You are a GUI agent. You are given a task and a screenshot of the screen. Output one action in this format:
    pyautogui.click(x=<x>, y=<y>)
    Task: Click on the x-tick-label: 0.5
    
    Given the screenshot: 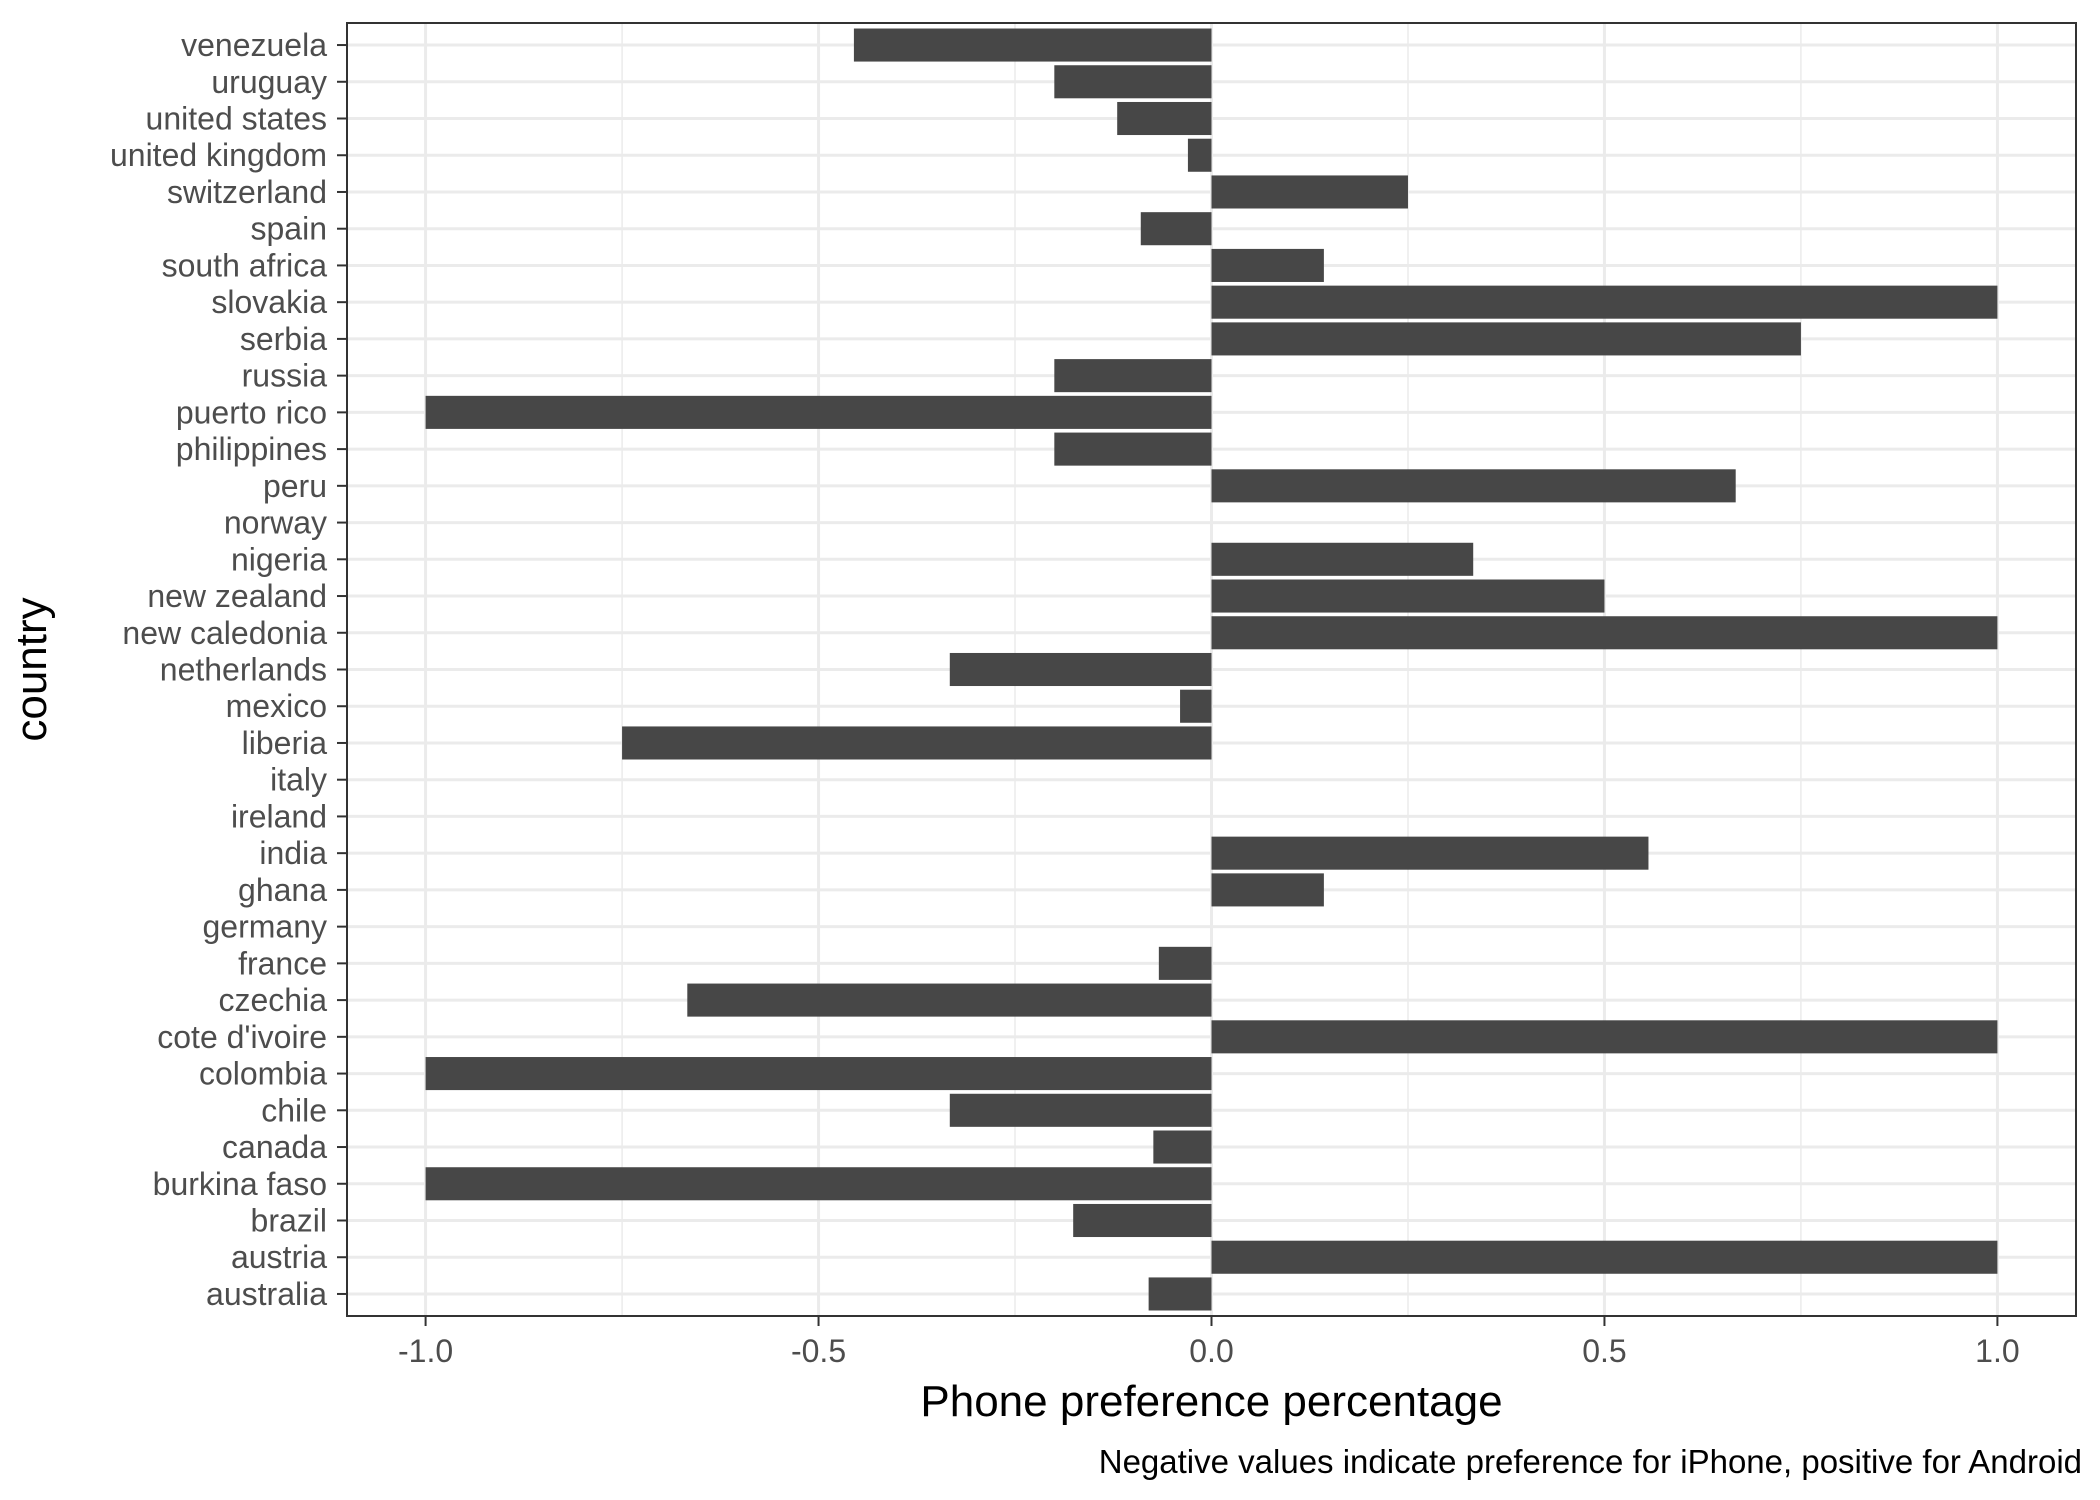 What is the action you would take?
    pyautogui.click(x=1604, y=1351)
    